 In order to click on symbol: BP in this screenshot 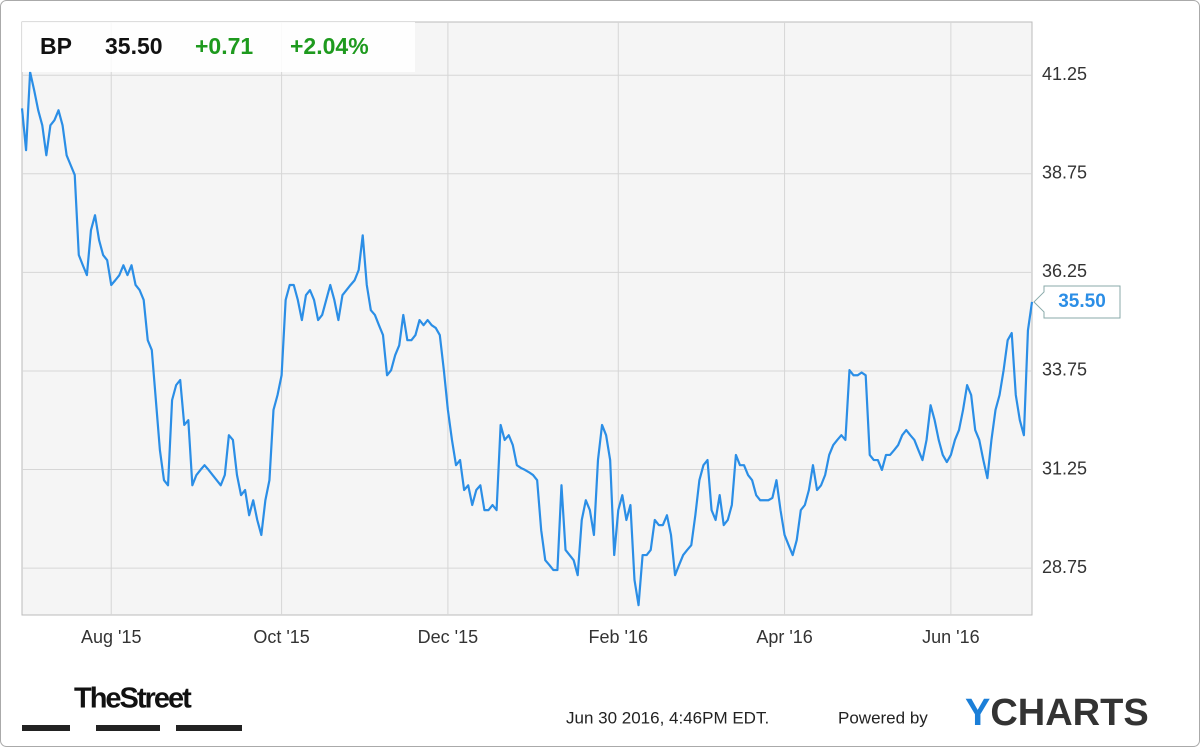, I will do `click(56, 46)`.